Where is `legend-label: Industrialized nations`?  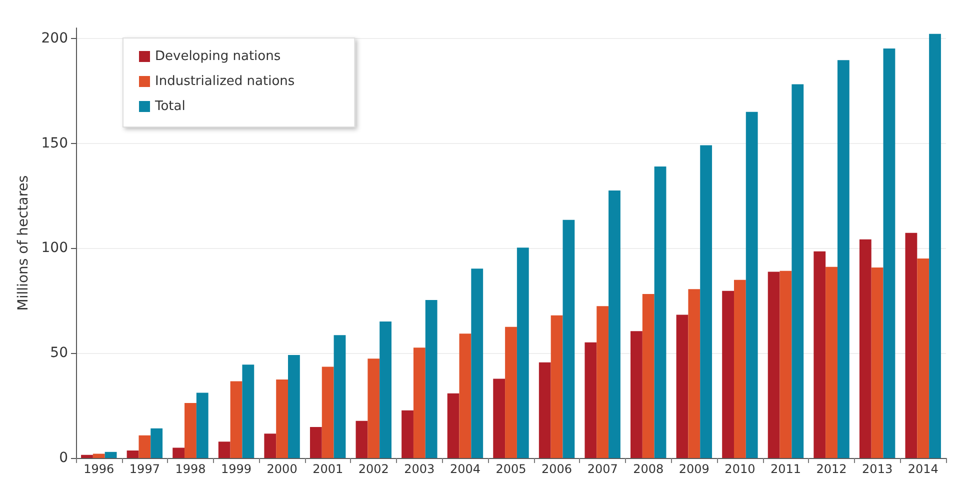
legend-label: Industrialized nations is located at coordinates (225, 81).